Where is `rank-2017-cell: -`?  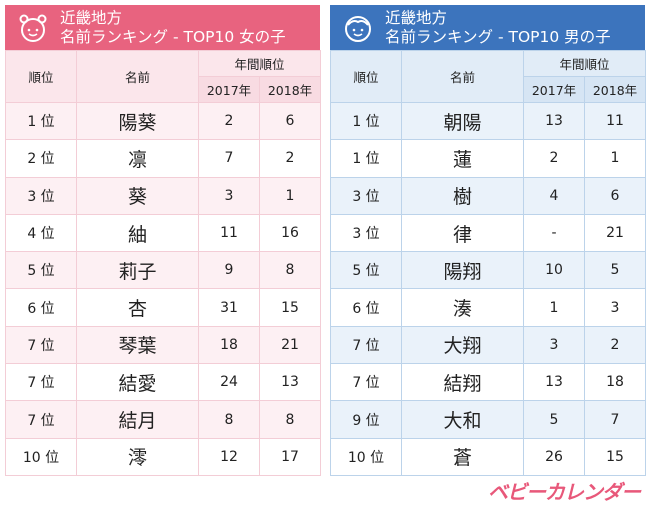 rank-2017-cell: - is located at coordinates (554, 233).